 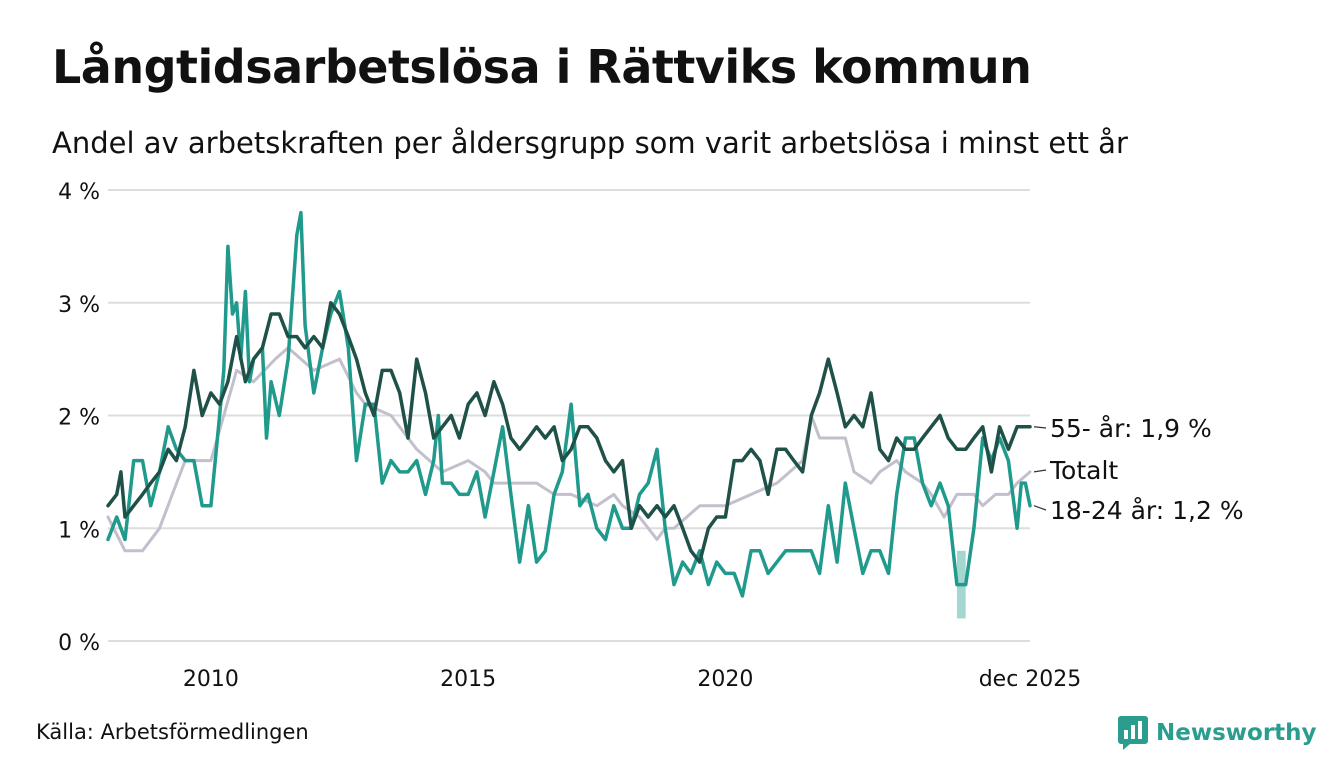 I want to click on series-end-label-s1824: 18-24 år: 1,2 %, so click(x=1147, y=510).